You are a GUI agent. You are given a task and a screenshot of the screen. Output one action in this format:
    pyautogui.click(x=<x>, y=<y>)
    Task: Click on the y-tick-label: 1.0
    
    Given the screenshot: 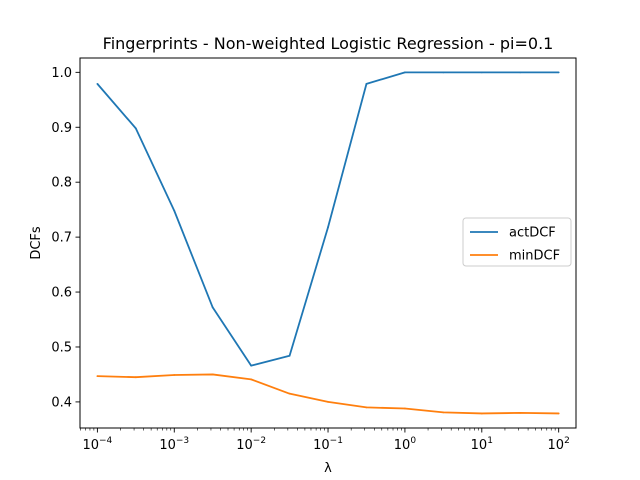 What is the action you would take?
    pyautogui.click(x=61, y=73)
    